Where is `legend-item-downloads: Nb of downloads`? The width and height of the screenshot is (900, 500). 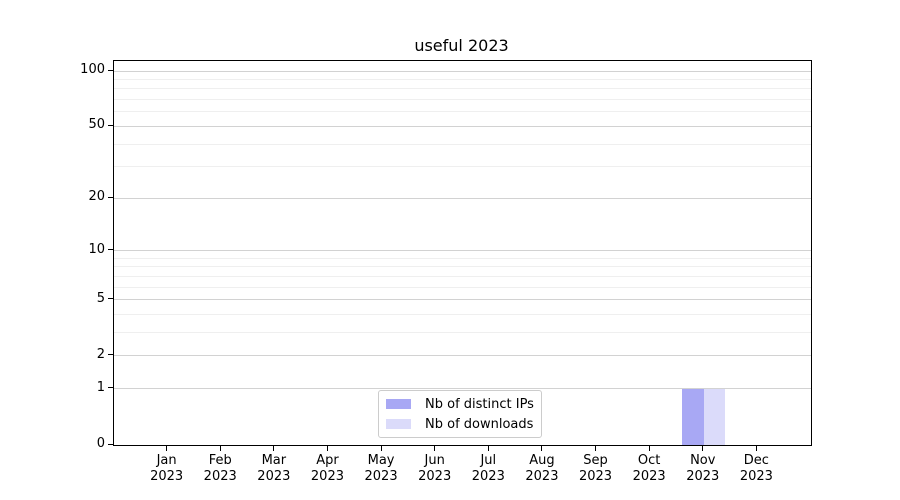
legend-item-downloads: Nb of downloads is located at coordinates (460, 424).